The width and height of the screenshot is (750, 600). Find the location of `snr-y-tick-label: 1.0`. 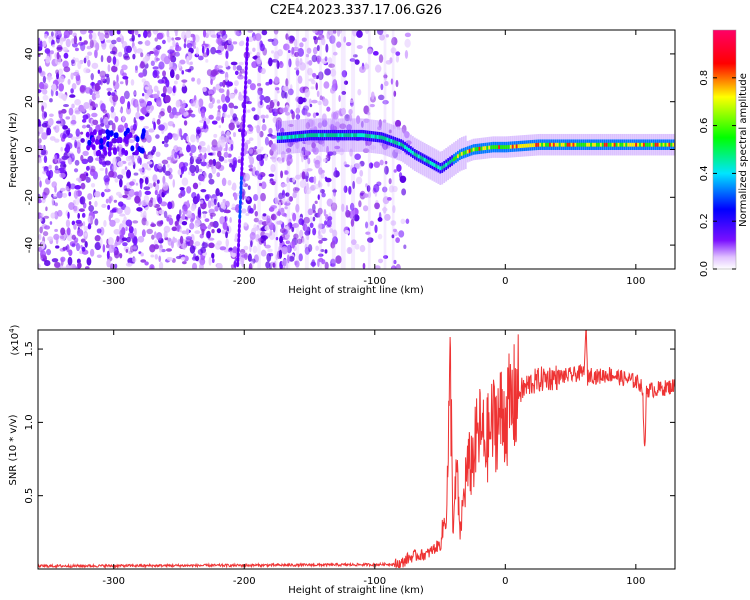

snr-y-tick-label: 1.0 is located at coordinates (29, 422).